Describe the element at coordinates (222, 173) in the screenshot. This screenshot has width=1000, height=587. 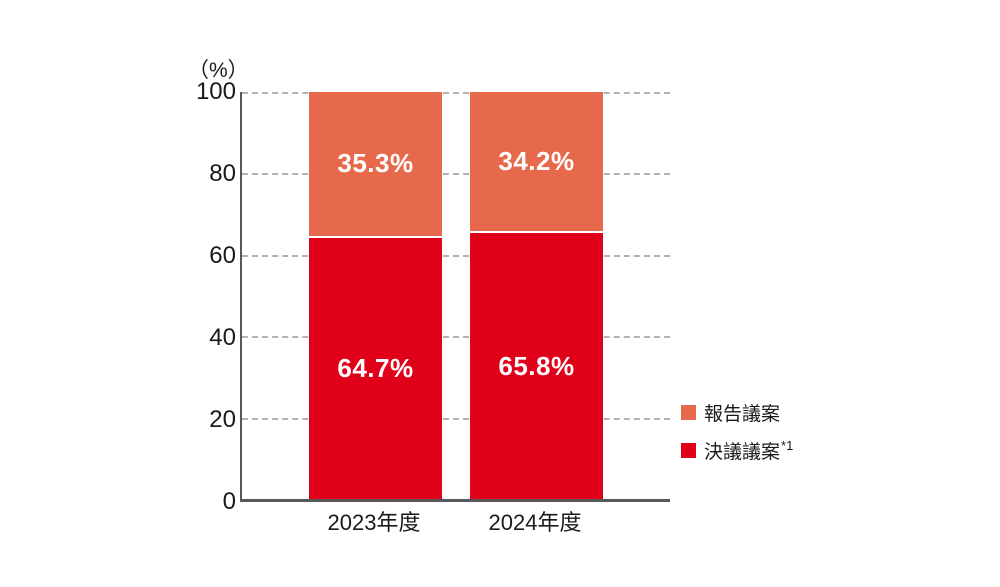
I see `y-tick-80: 80` at that location.